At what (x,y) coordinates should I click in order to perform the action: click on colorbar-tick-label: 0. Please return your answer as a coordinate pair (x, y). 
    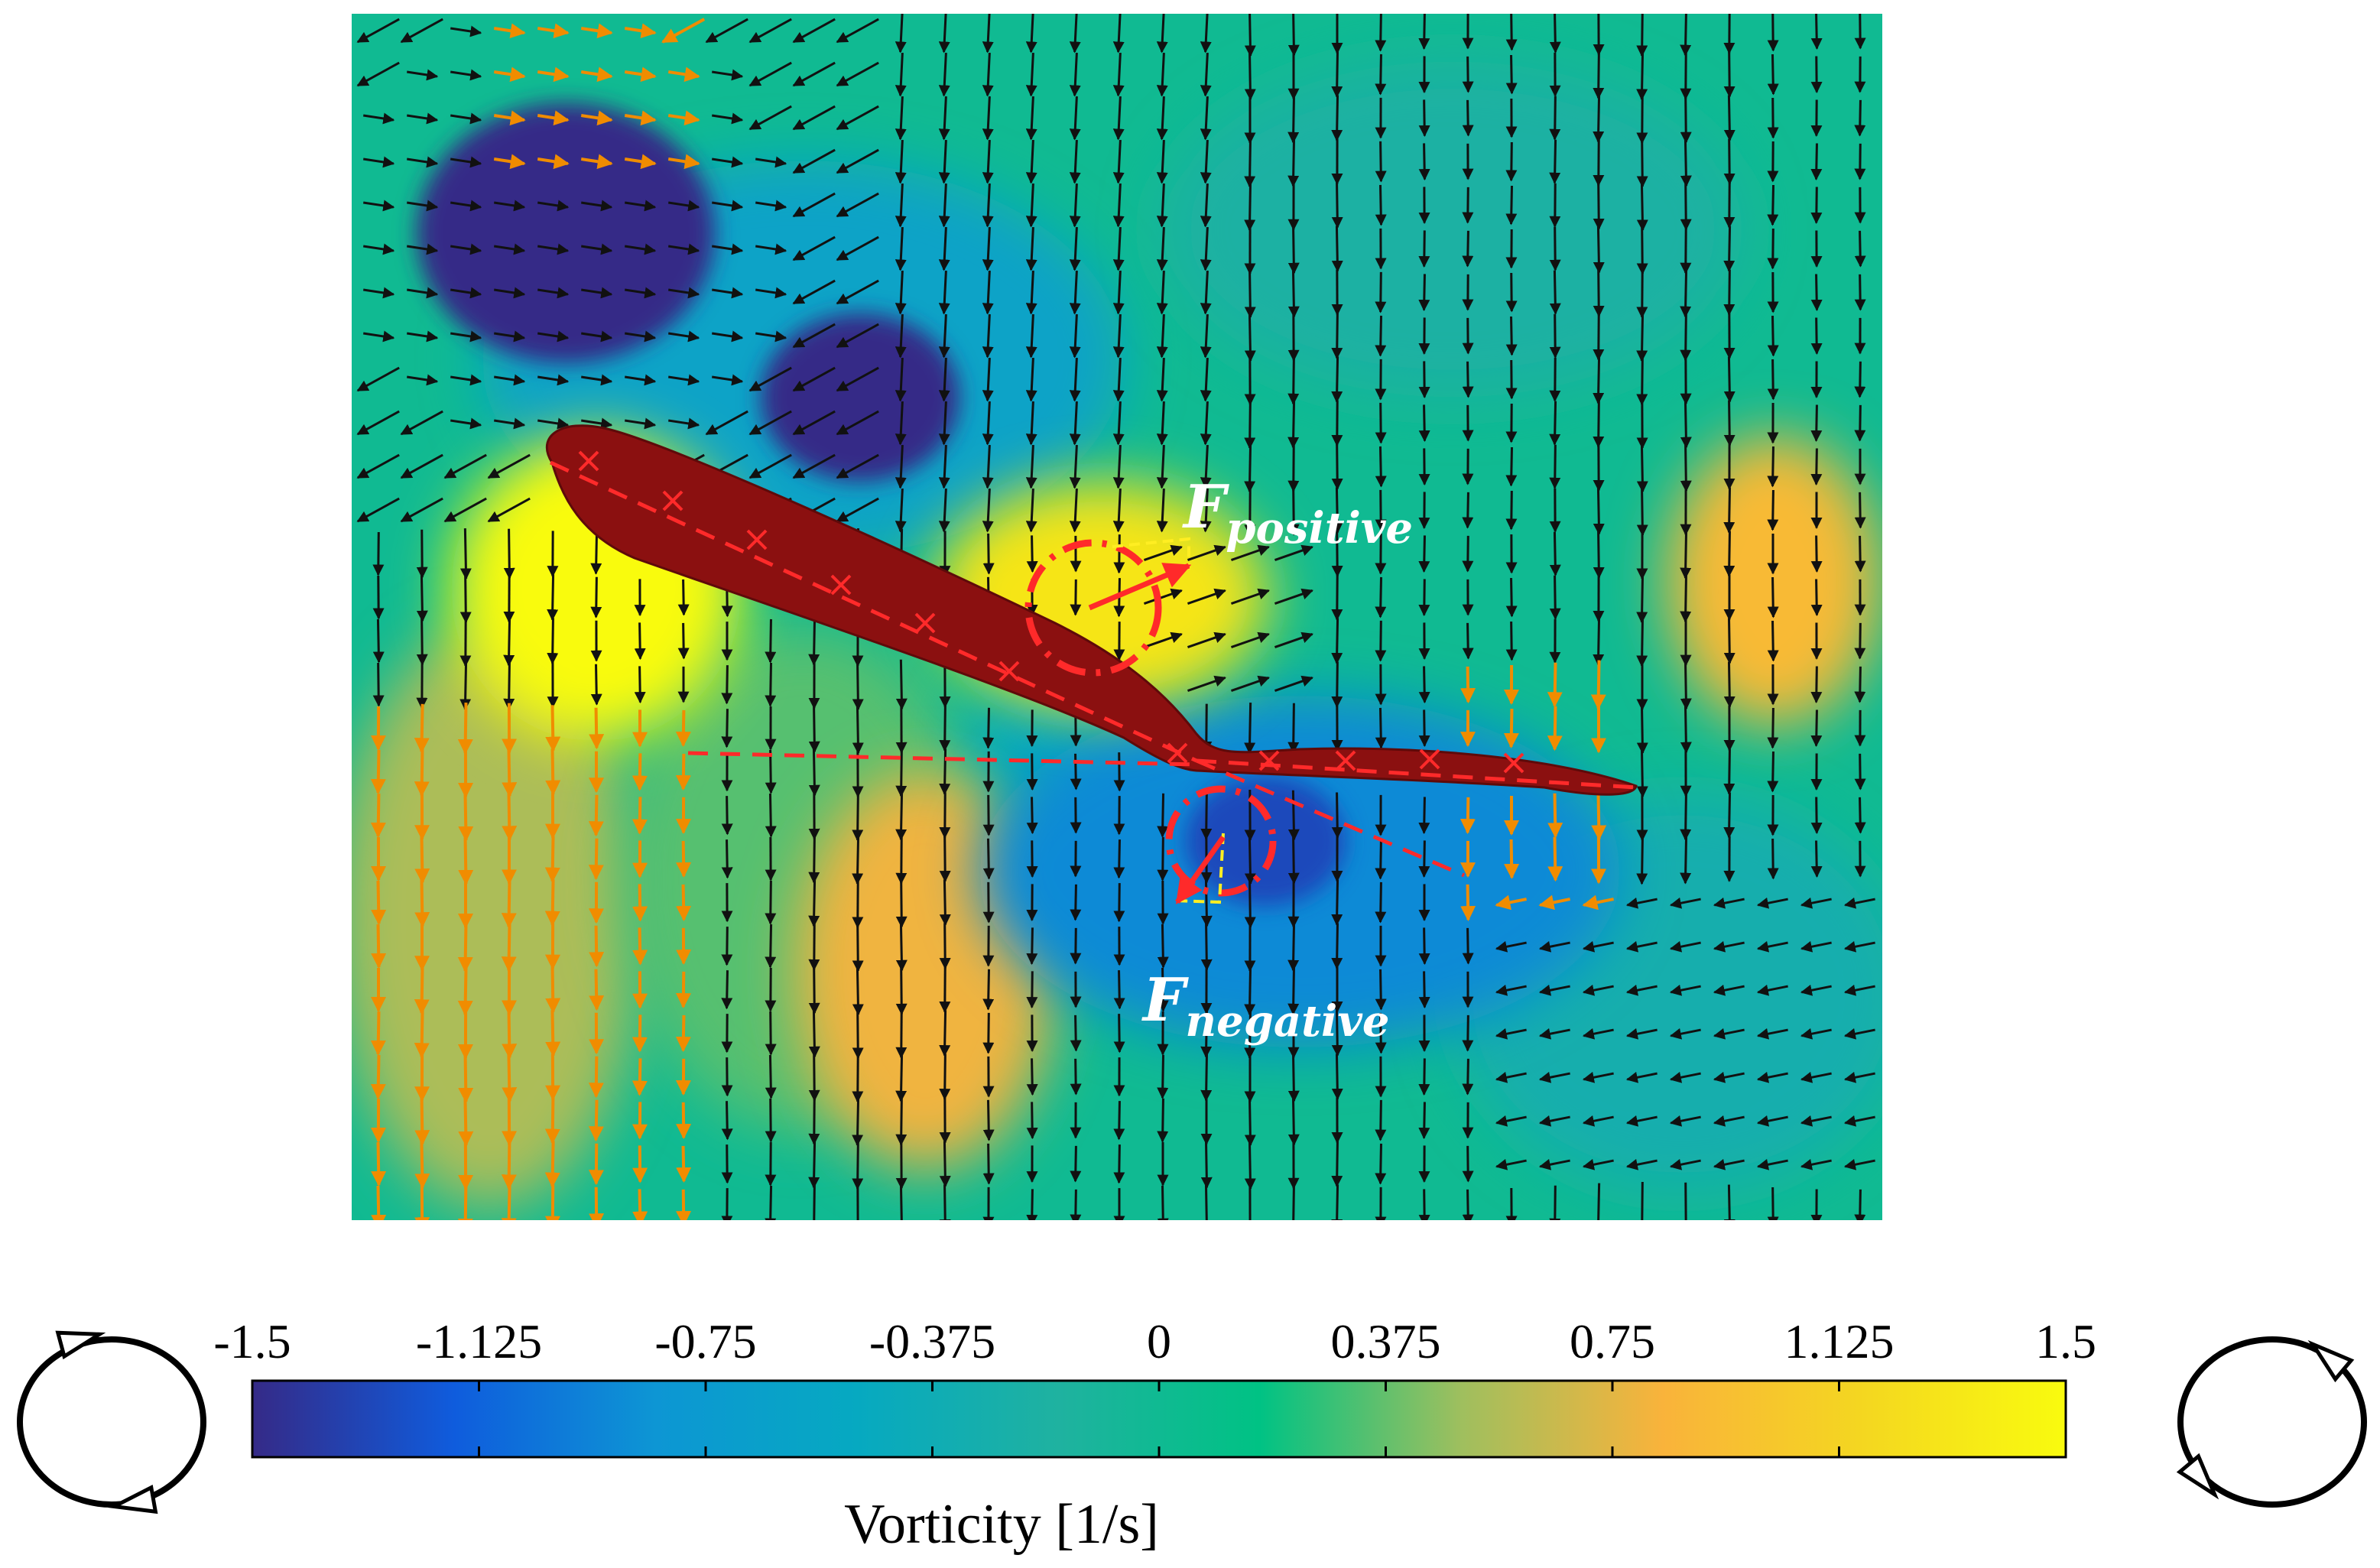
    Looking at the image, I should click on (1159, 1341).